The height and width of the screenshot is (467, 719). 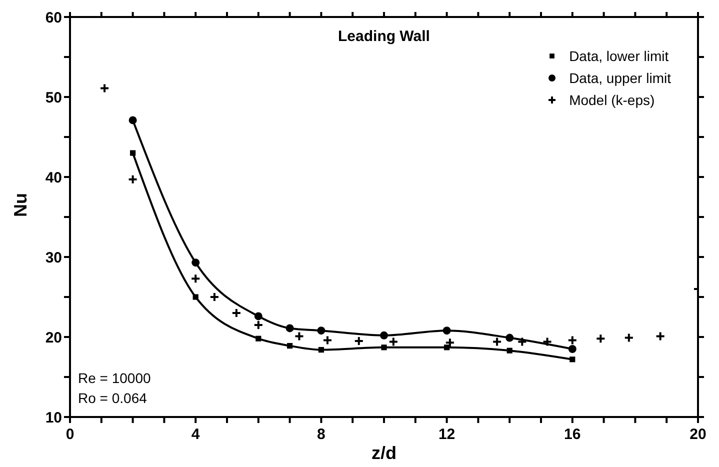 I want to click on y-tick-label: 50, so click(x=53, y=97).